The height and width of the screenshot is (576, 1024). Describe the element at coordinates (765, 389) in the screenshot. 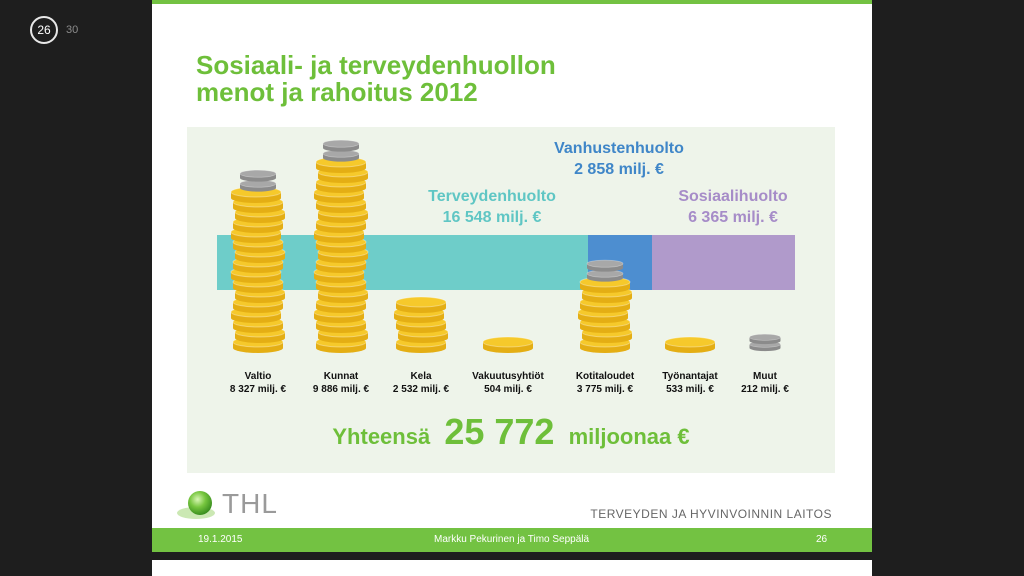

I see `funder-amount: 212 milj. €` at that location.